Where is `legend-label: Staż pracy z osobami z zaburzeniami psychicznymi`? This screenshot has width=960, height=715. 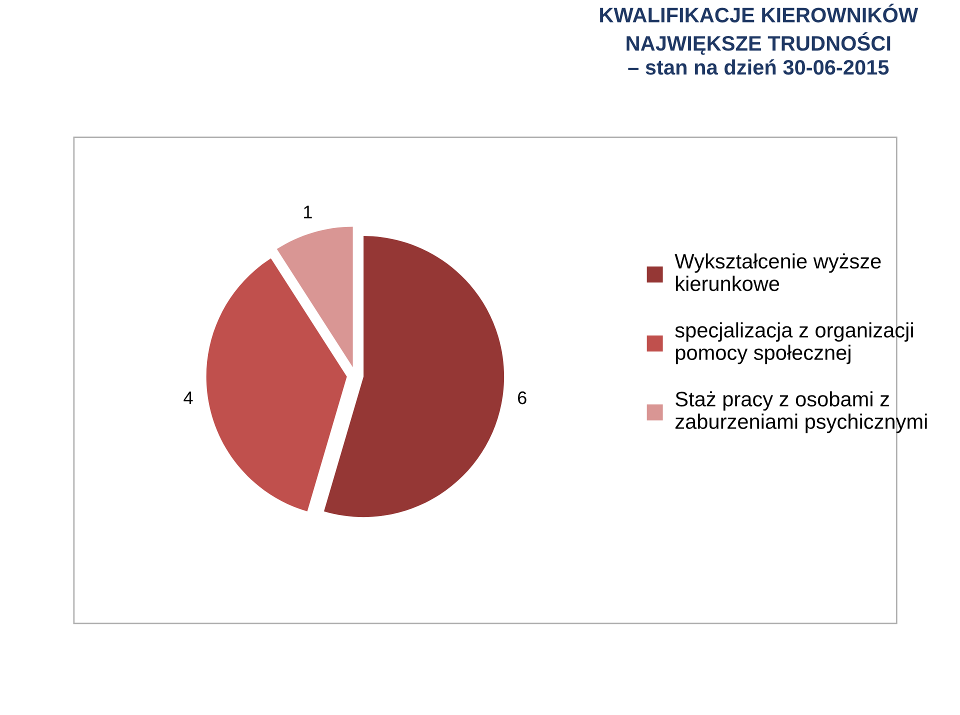 legend-label: Staż pracy z osobami z zaburzeniami psychicznymi is located at coordinates (801, 412).